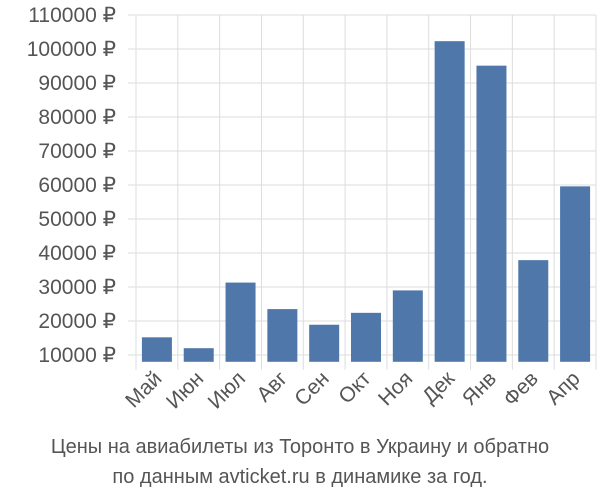 This screenshot has height=500, width=600. Describe the element at coordinates (439, 388) in the screenshot. I see `x-tick-label: Дек` at that location.